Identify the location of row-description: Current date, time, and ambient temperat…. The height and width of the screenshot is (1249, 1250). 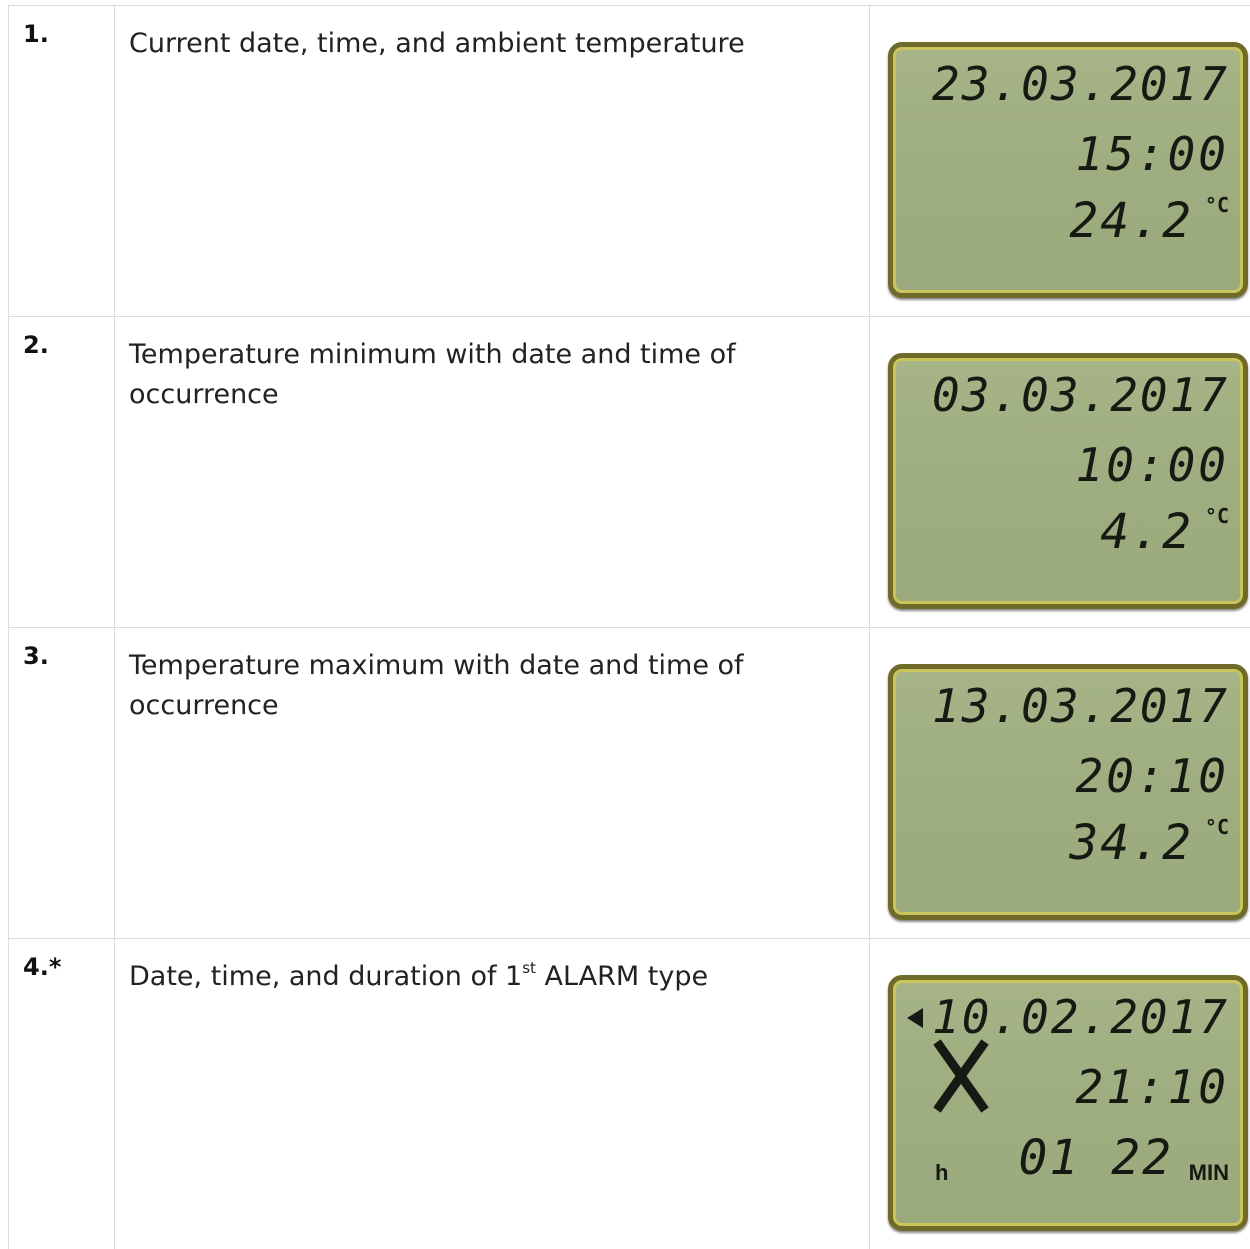
(492, 161).